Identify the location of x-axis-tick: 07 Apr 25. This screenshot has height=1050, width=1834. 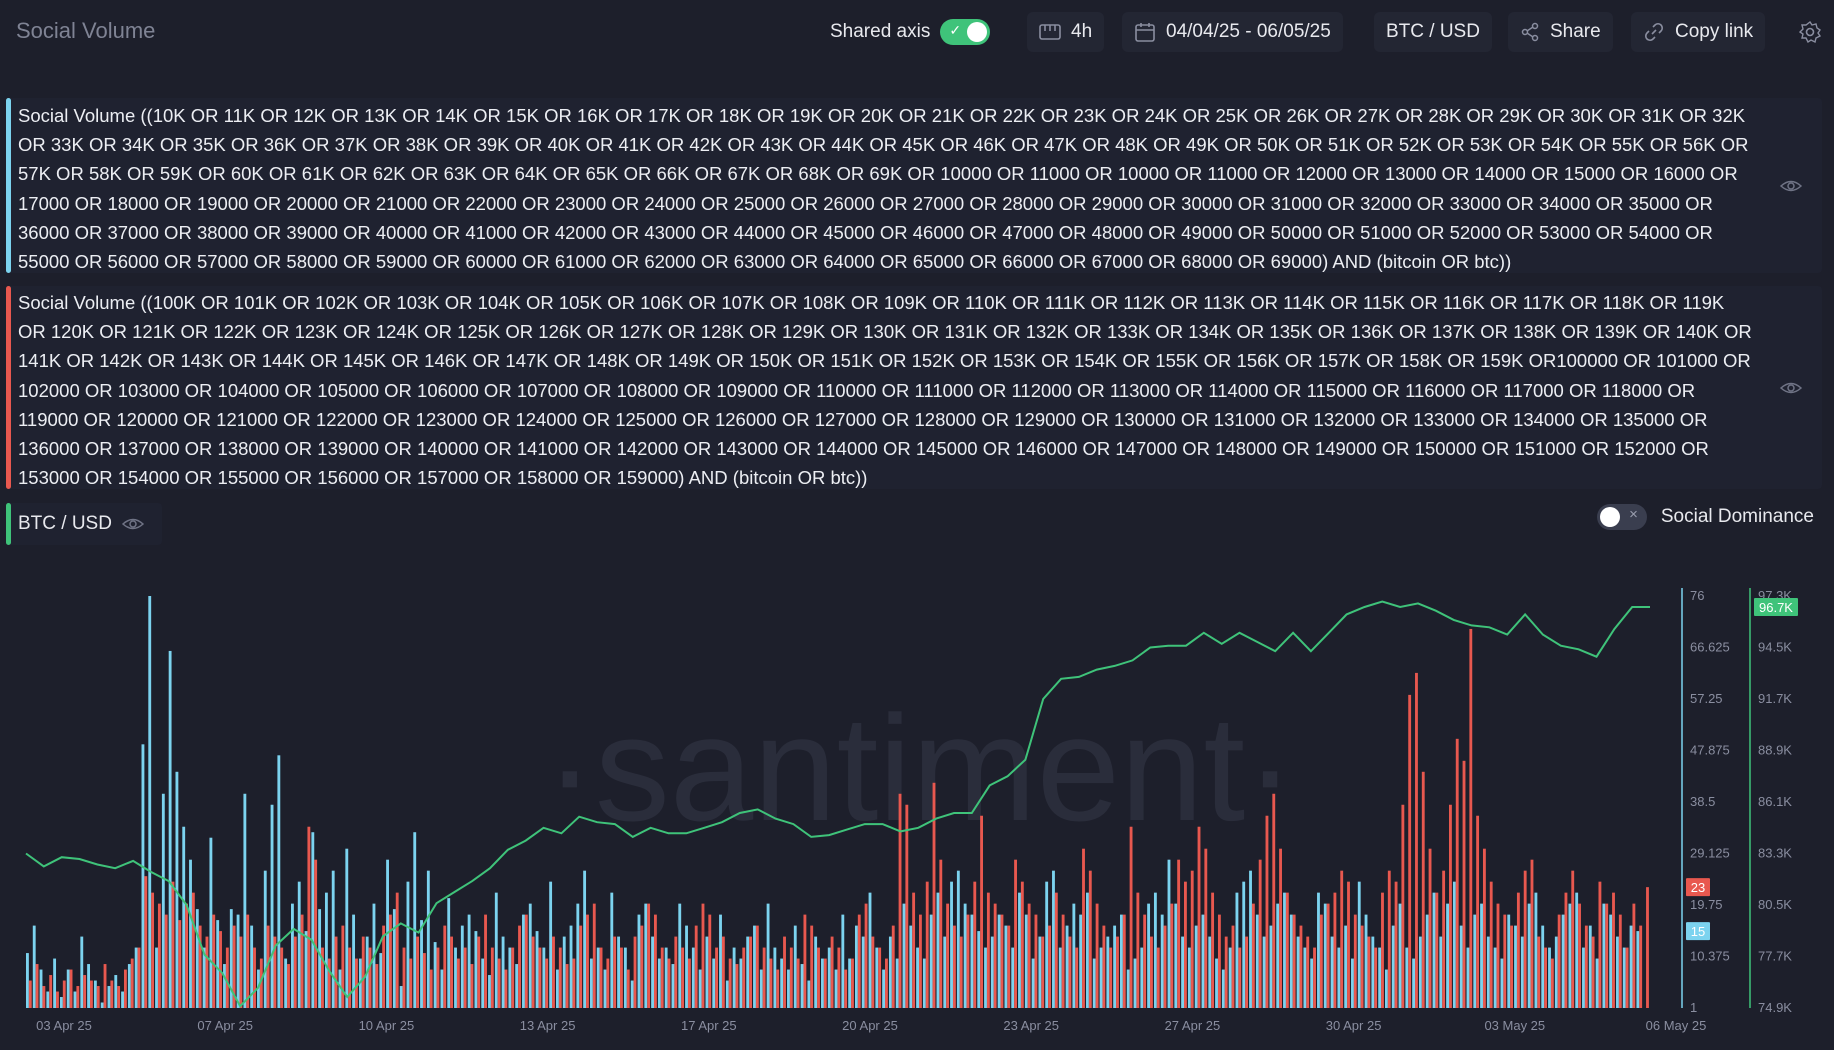
(225, 1025).